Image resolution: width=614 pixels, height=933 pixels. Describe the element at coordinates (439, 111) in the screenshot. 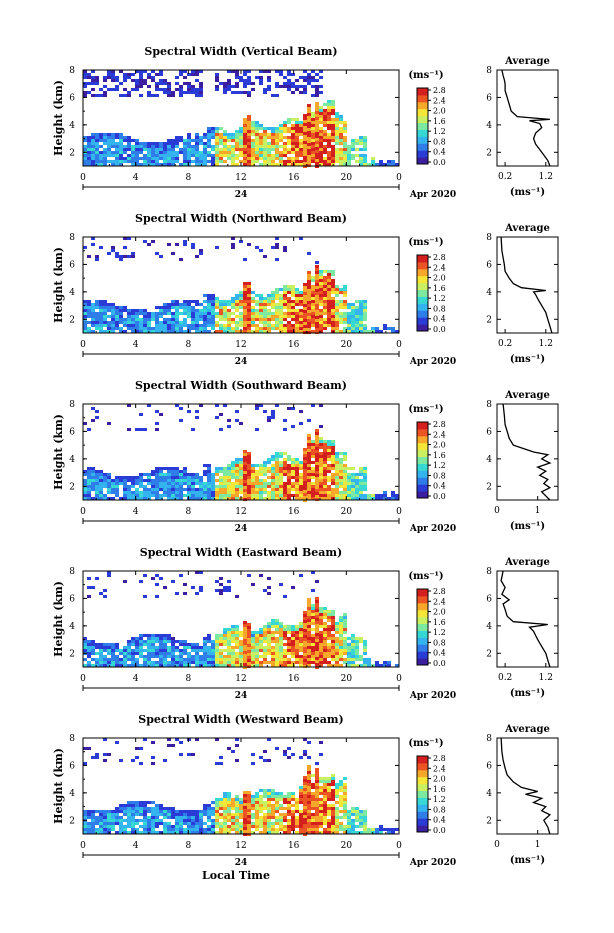

I see `colorbar-tick-label: 2.0` at that location.